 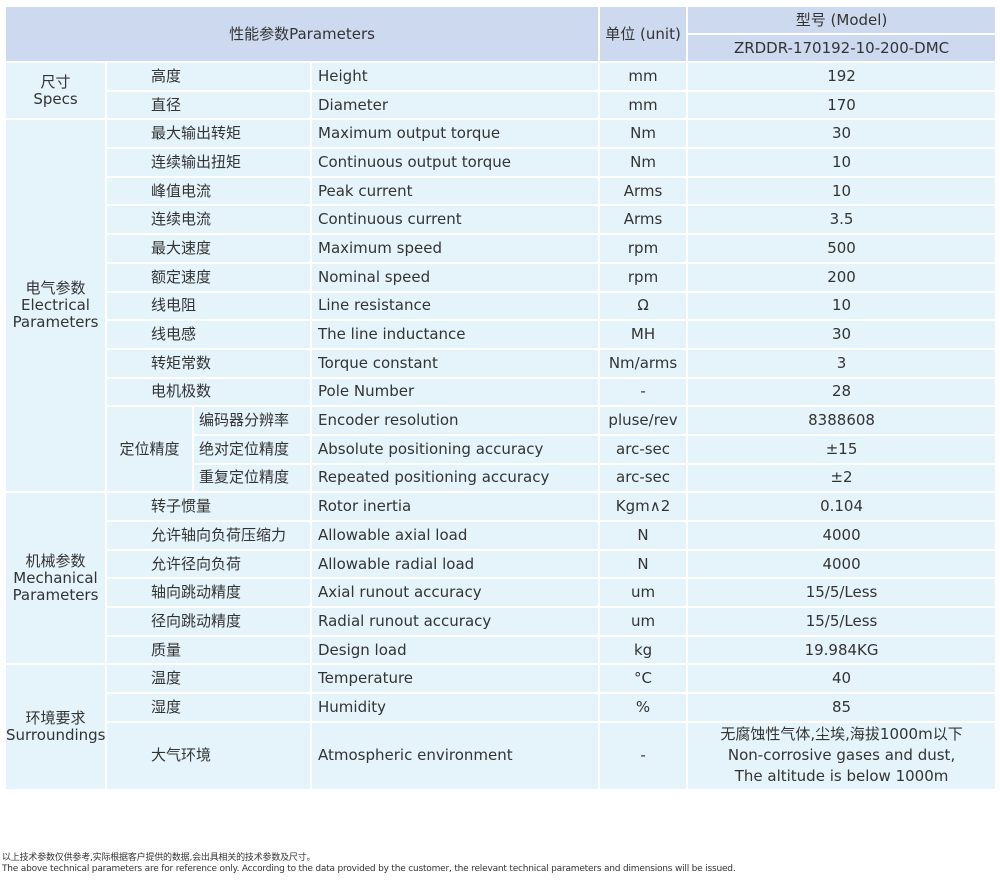 I want to click on group-specs: 尺寸 Specs, so click(x=55, y=90).